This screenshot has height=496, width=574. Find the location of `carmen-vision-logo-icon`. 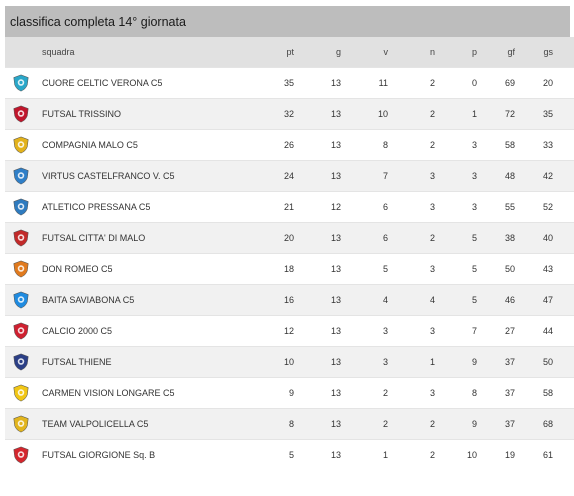

carmen-vision-logo-icon is located at coordinates (21, 393).